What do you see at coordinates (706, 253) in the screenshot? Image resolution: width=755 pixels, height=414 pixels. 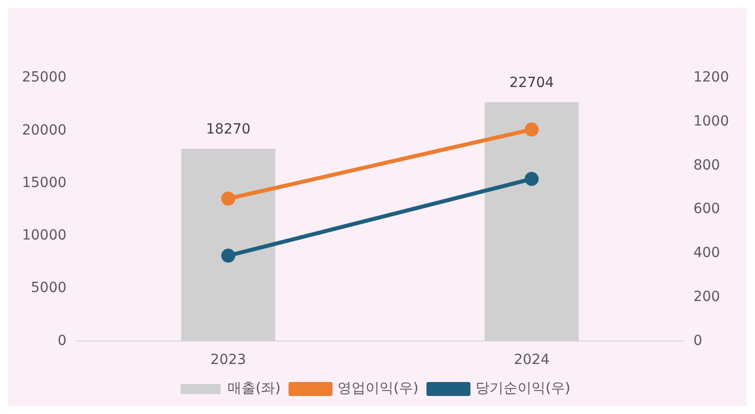 I see `y2-tick-label: 400` at bounding box center [706, 253].